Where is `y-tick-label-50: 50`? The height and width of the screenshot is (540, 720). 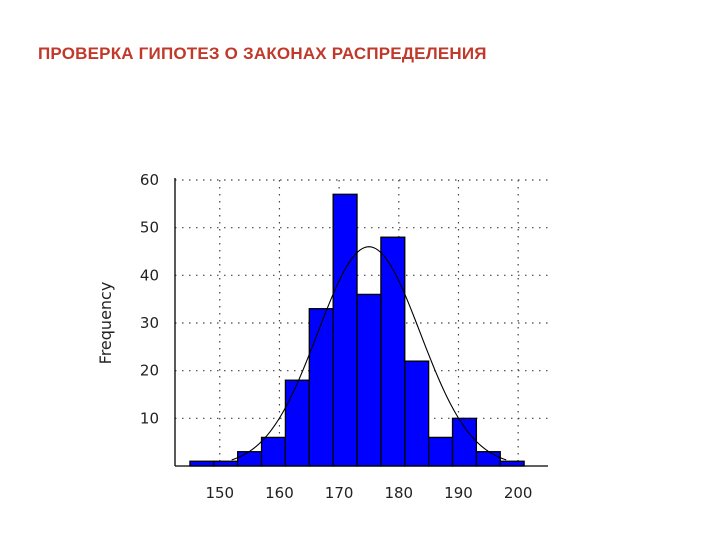
y-tick-label-50: 50 is located at coordinates (149, 228).